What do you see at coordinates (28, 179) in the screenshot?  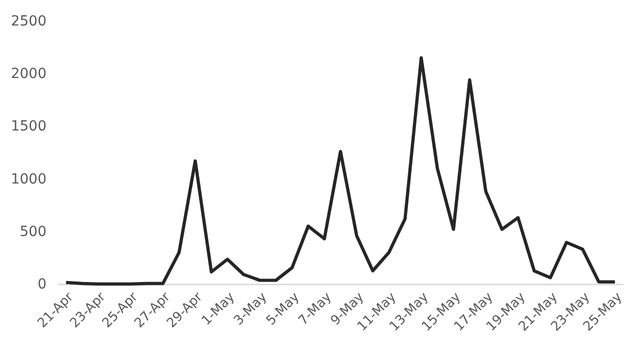 I see `y-tick-label: 1000` at bounding box center [28, 179].